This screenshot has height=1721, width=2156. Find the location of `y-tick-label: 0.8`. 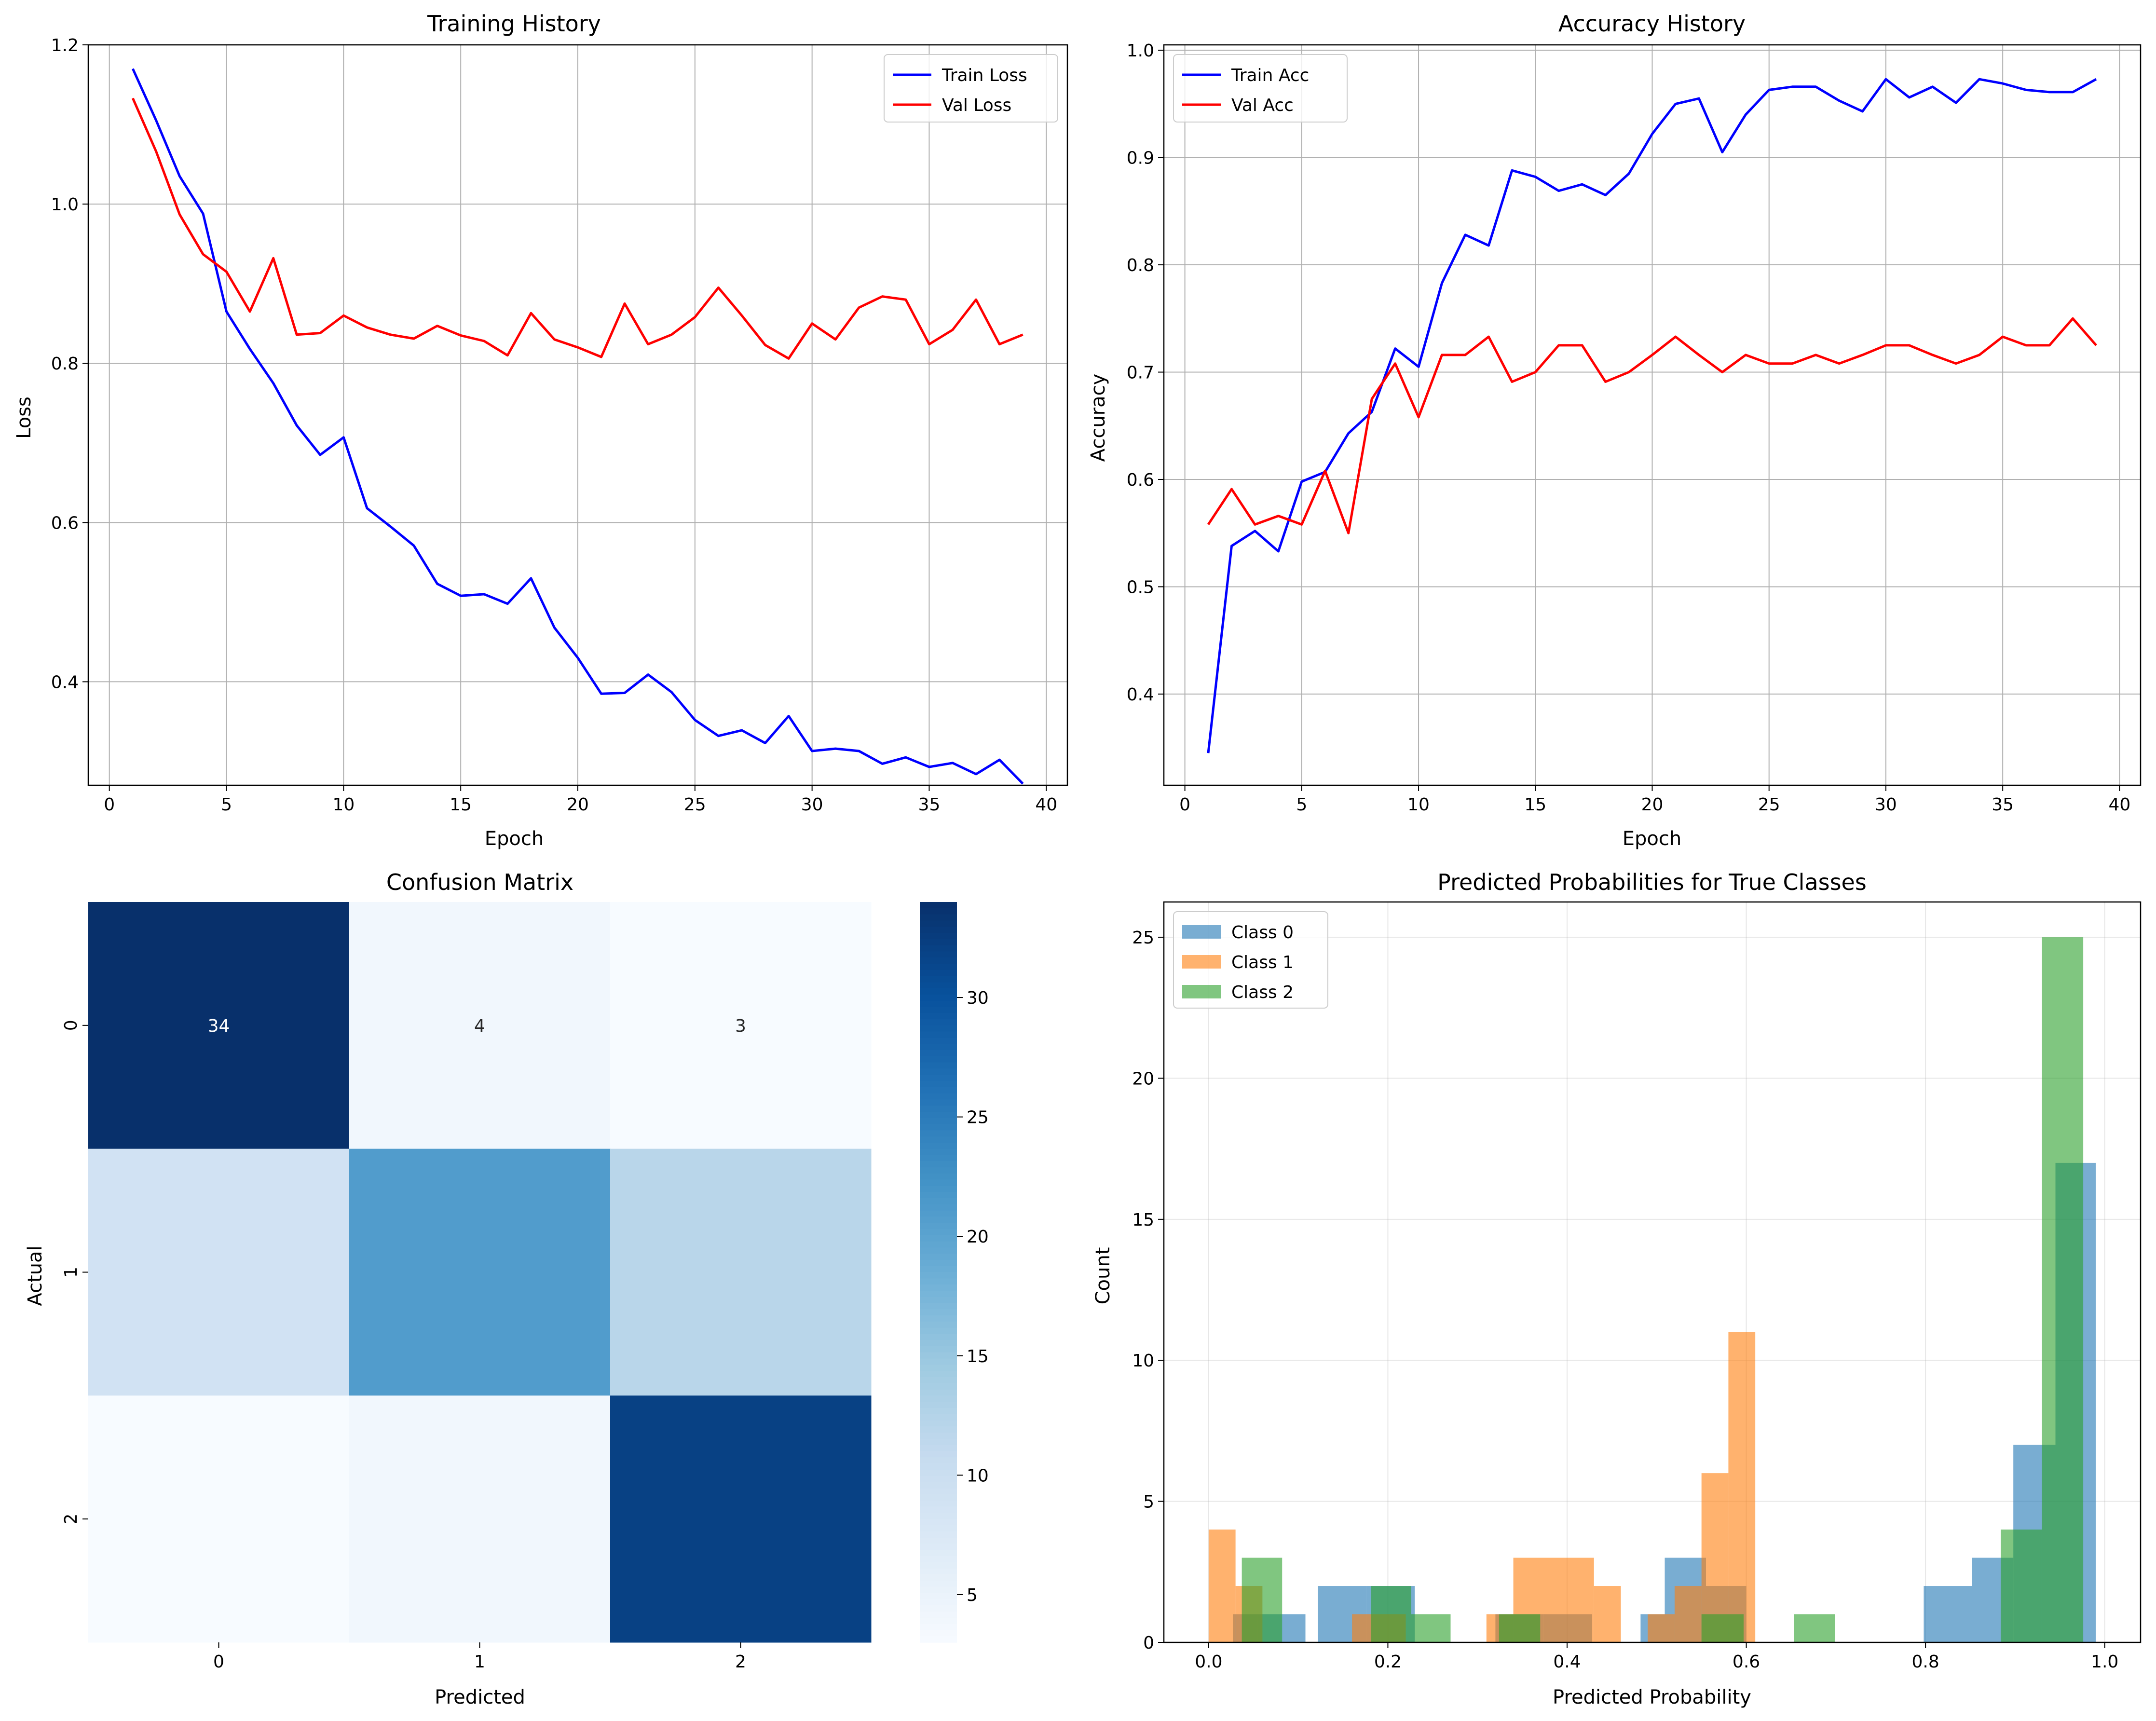

y-tick-label: 0.8 is located at coordinates (65, 364).